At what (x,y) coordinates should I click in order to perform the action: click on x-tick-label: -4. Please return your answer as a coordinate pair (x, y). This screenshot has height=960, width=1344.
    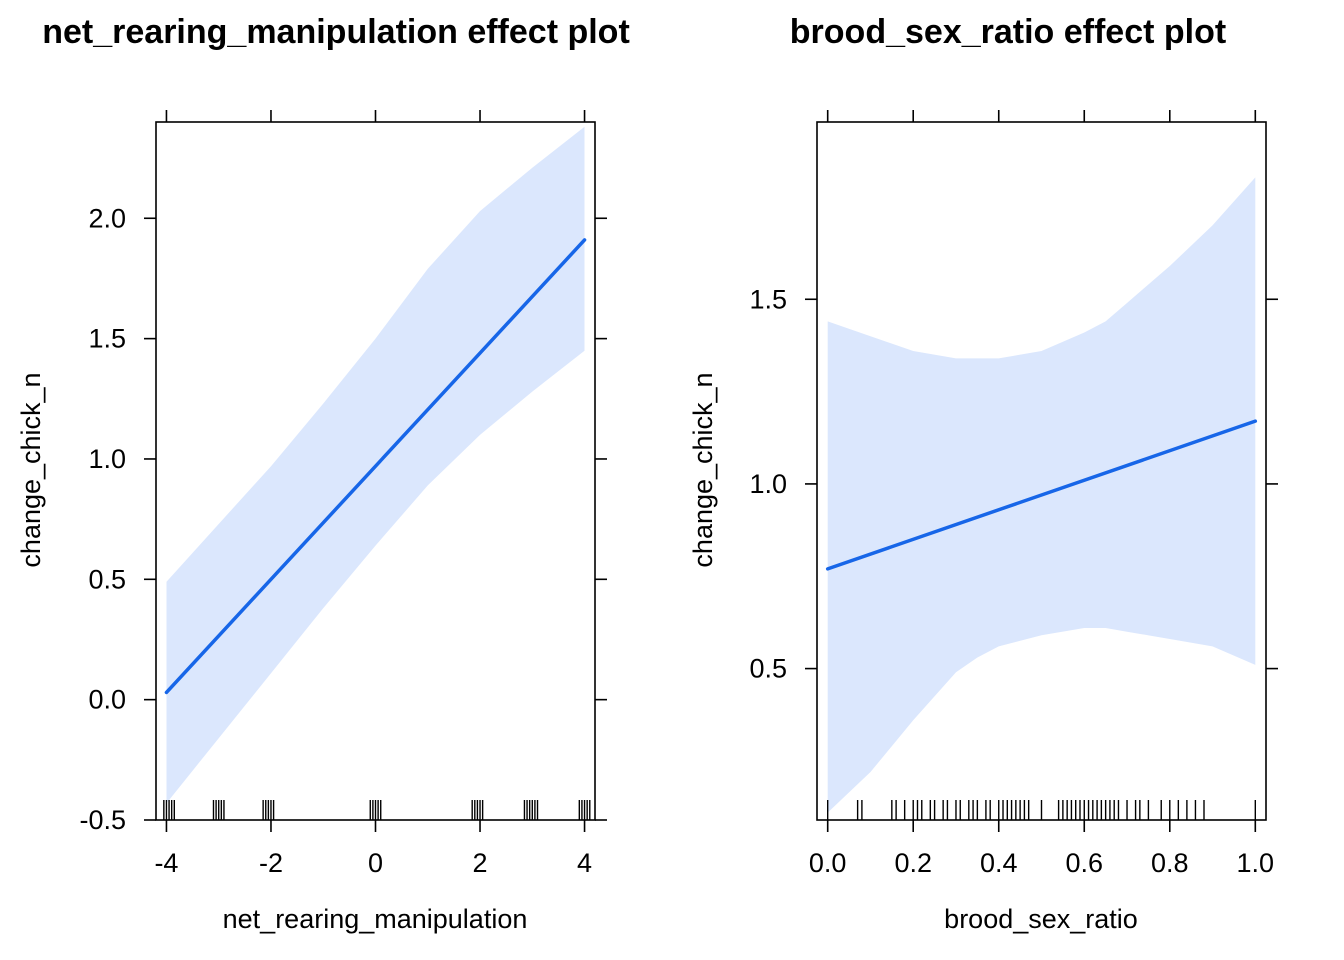
    Looking at the image, I should click on (166, 863).